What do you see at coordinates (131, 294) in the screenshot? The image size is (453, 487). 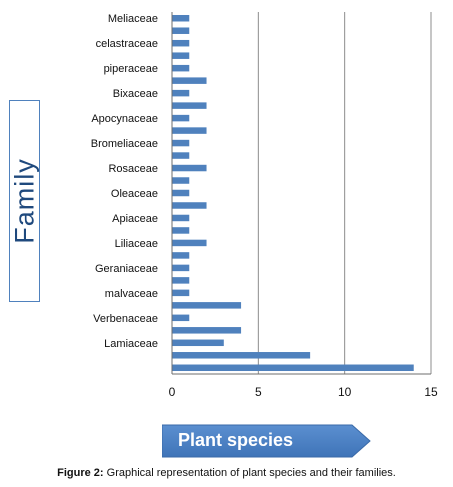 I see `category-label: malvaceae` at bounding box center [131, 294].